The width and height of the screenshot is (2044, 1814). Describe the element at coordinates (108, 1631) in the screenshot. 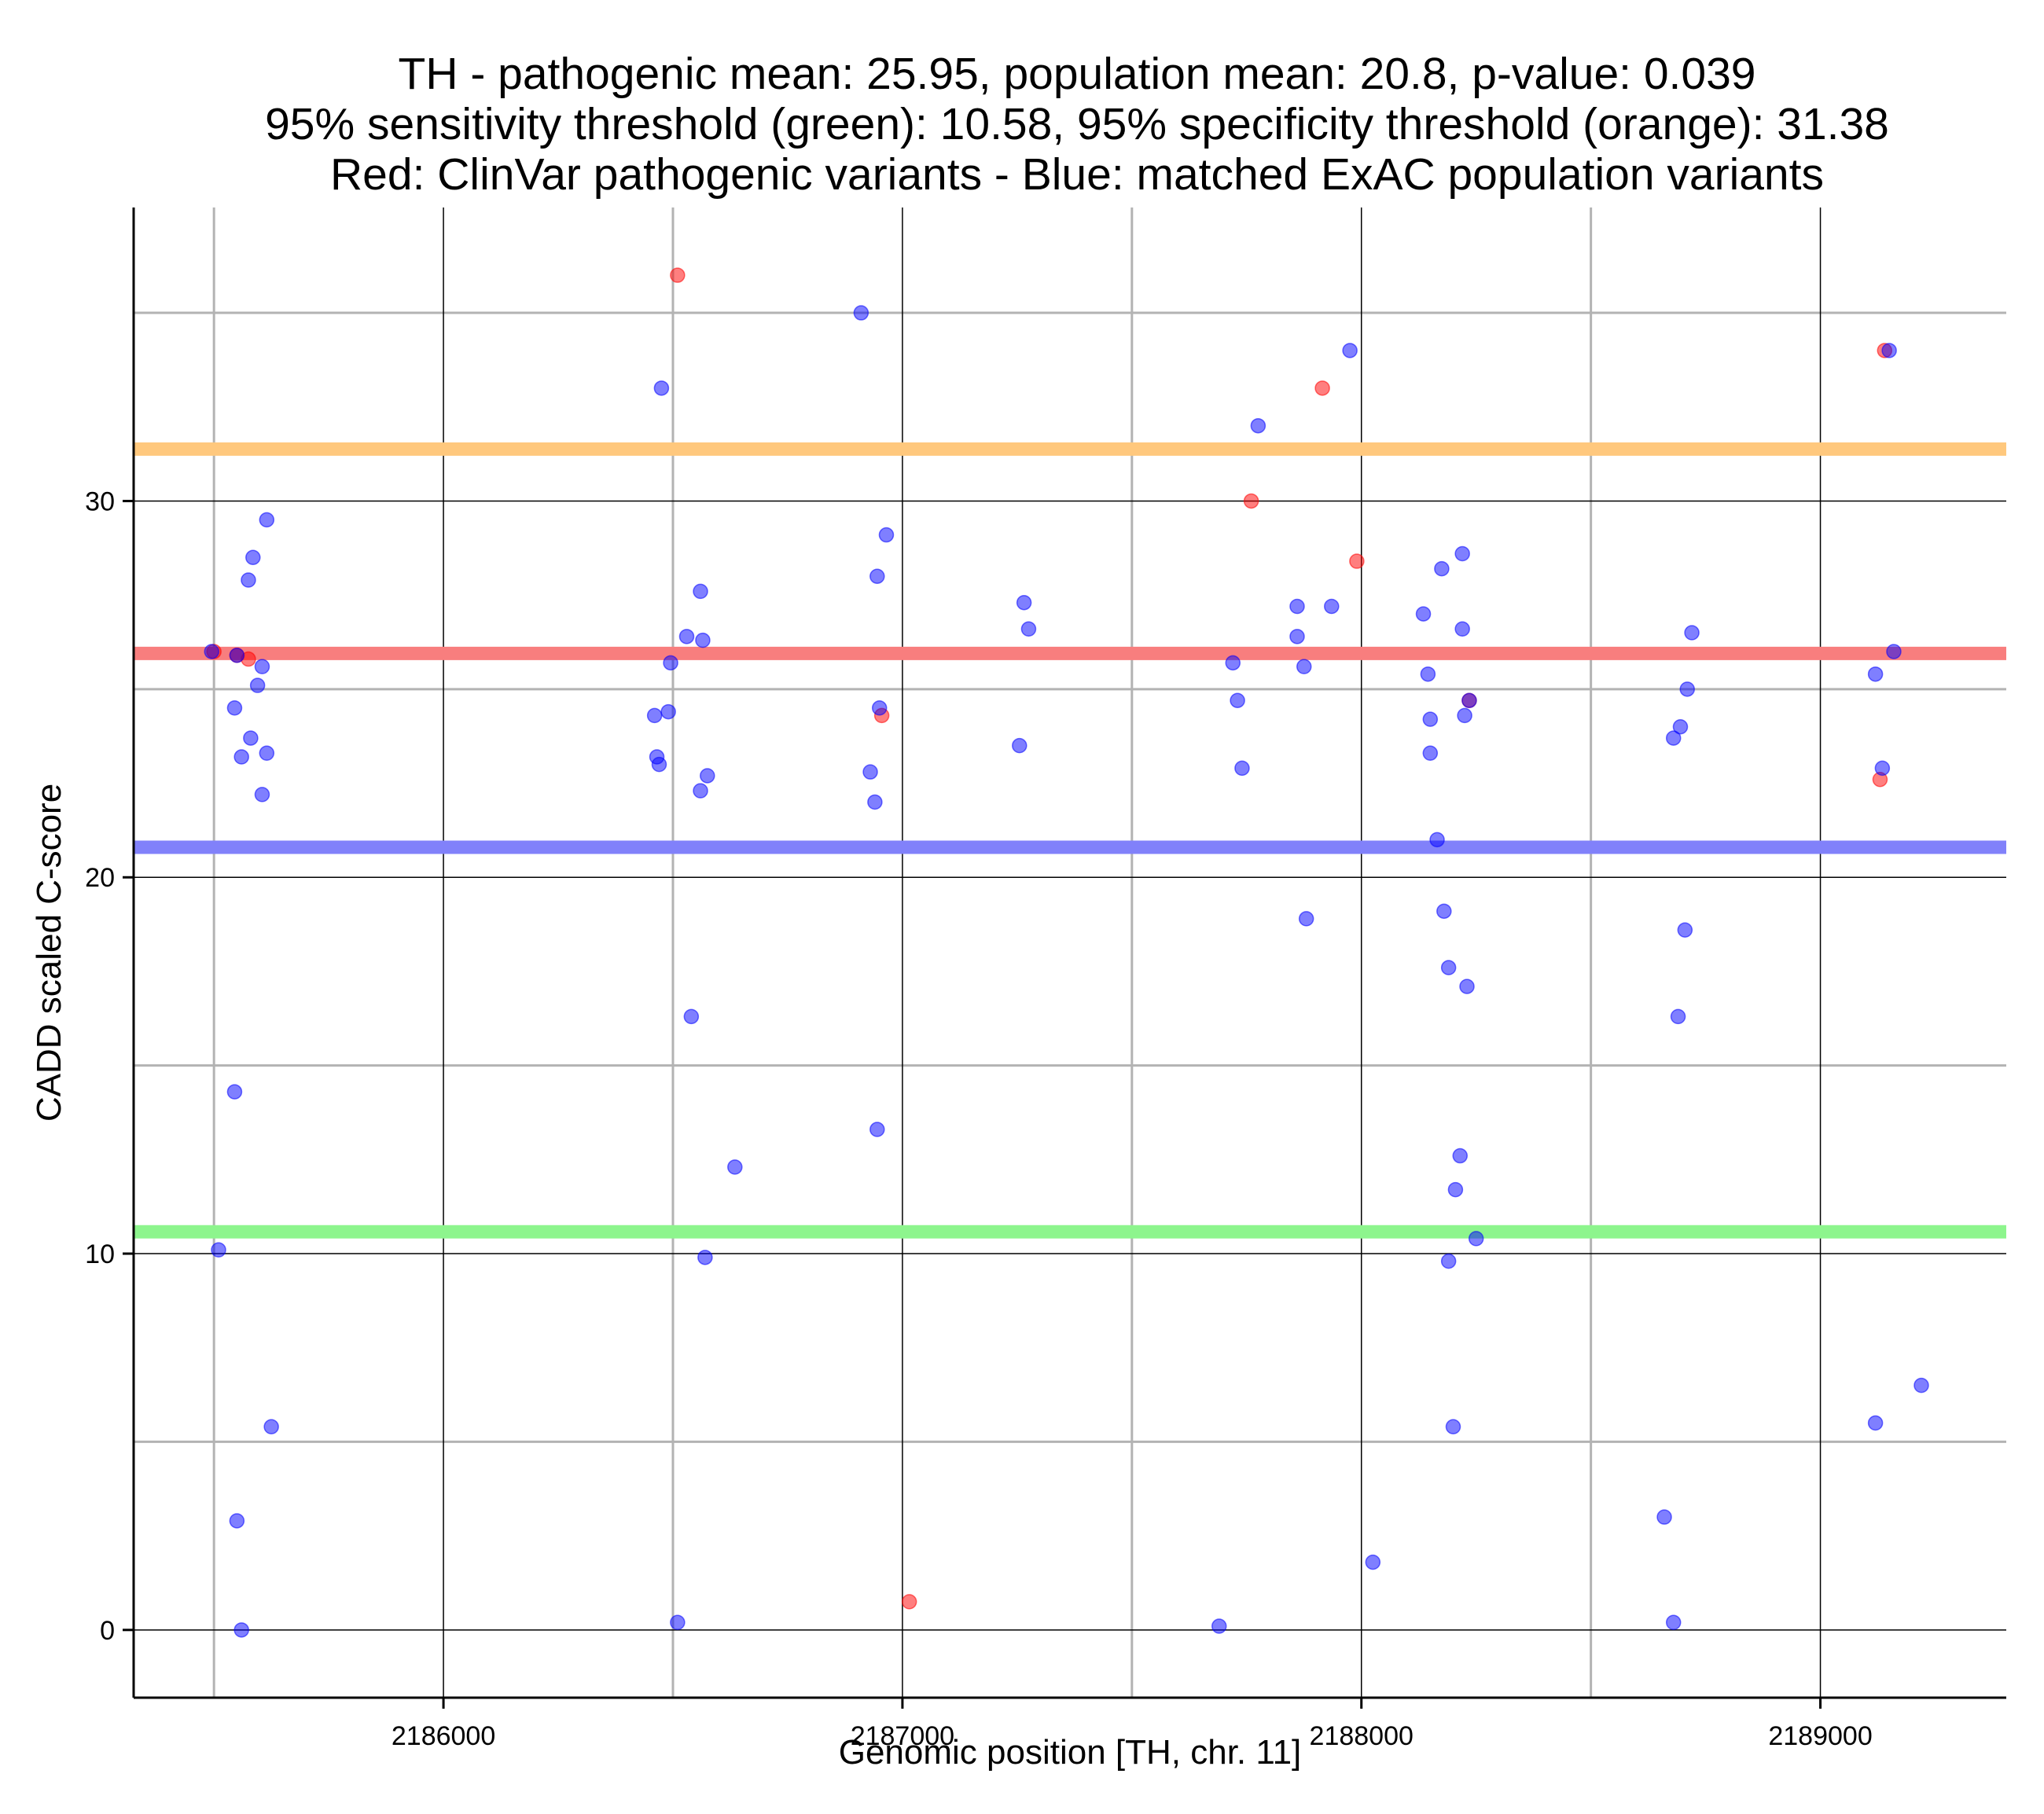

I see `y-tick-label-0: 0` at that location.